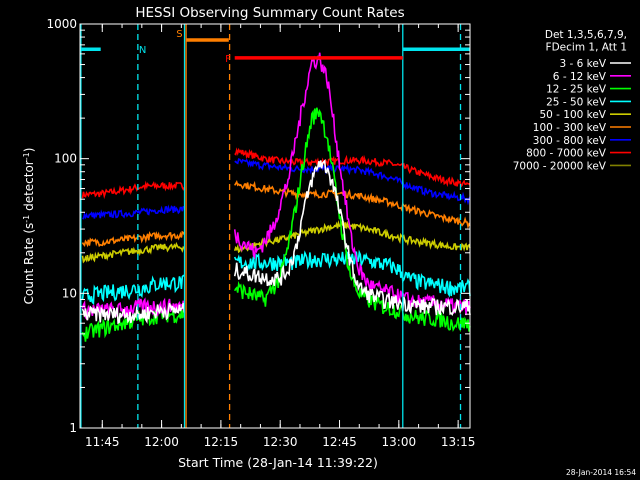  Describe the element at coordinates (65, 159) in the screenshot. I see `y-tick-label: 100` at that location.